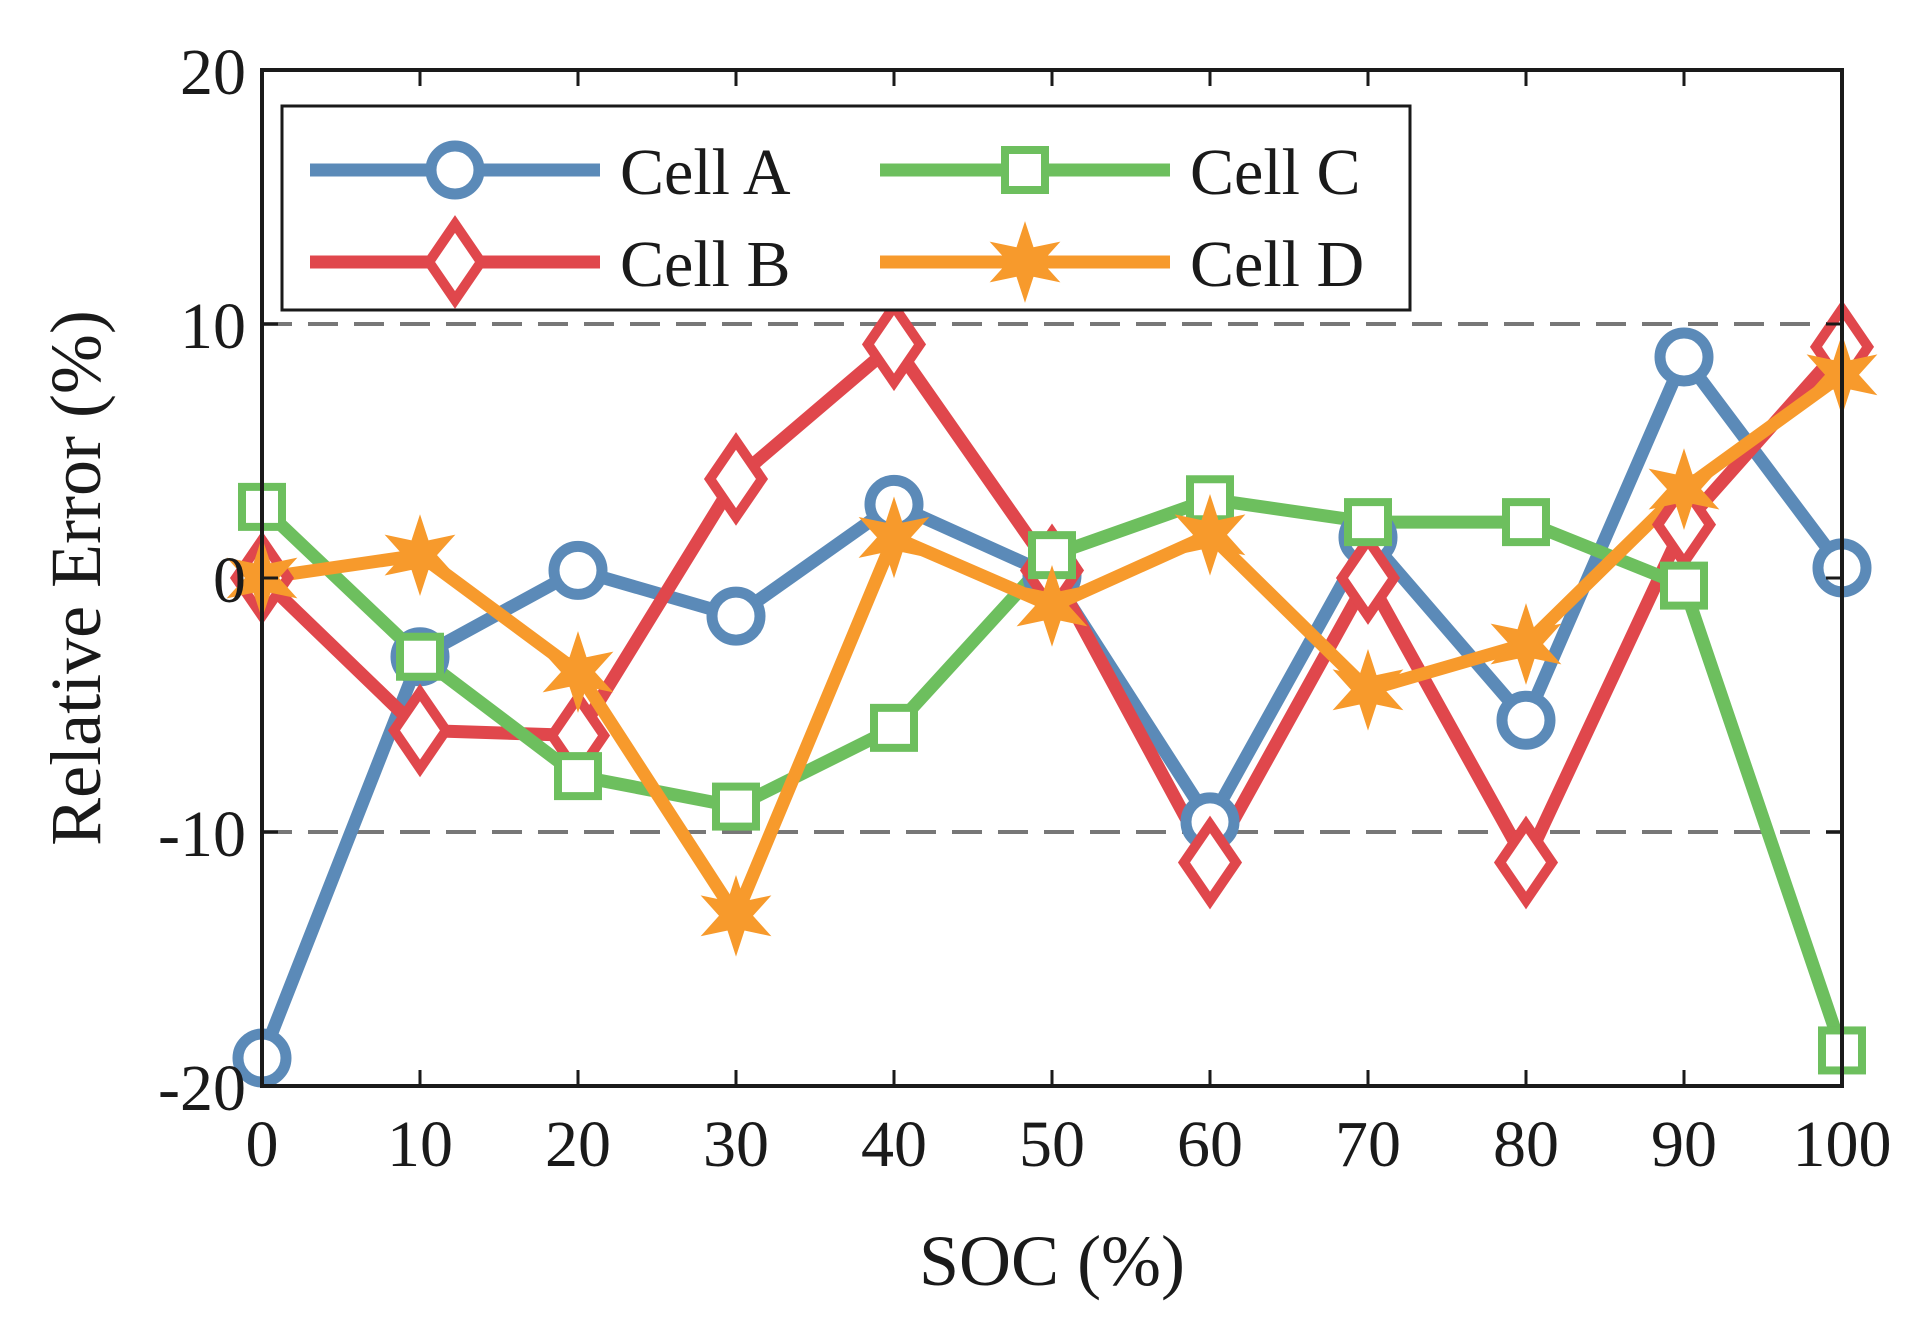 This screenshot has height=1336, width=1923. I want to click on x-tick-label: 30, so click(736, 1144).